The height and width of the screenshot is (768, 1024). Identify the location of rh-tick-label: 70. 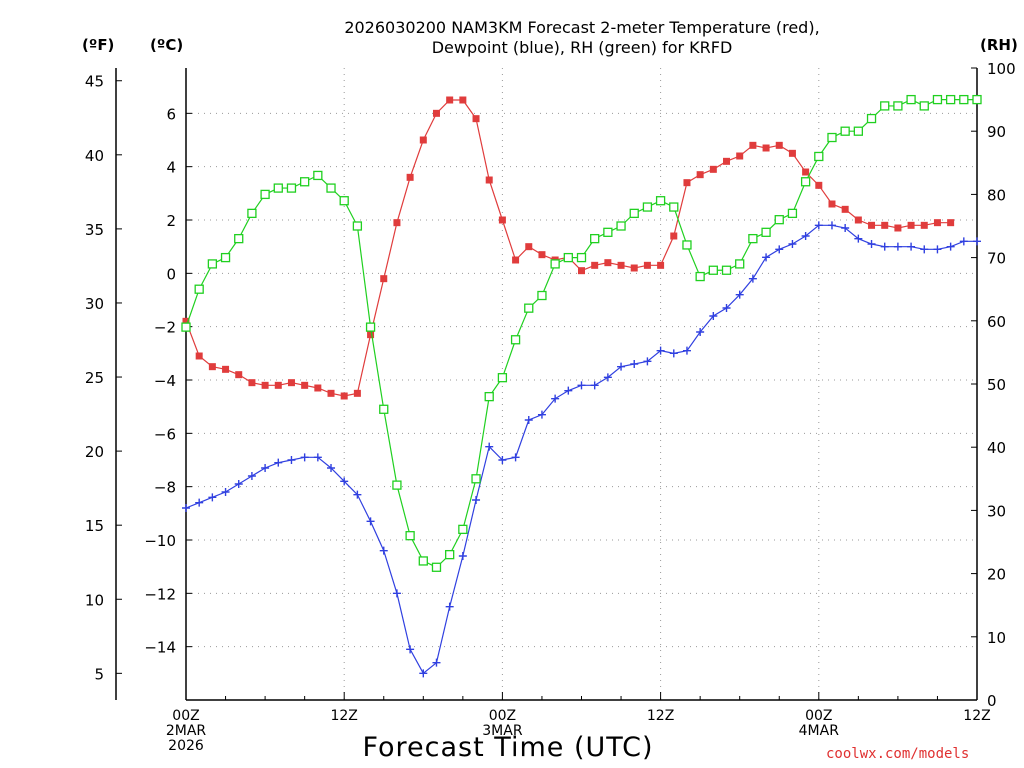
(996, 259).